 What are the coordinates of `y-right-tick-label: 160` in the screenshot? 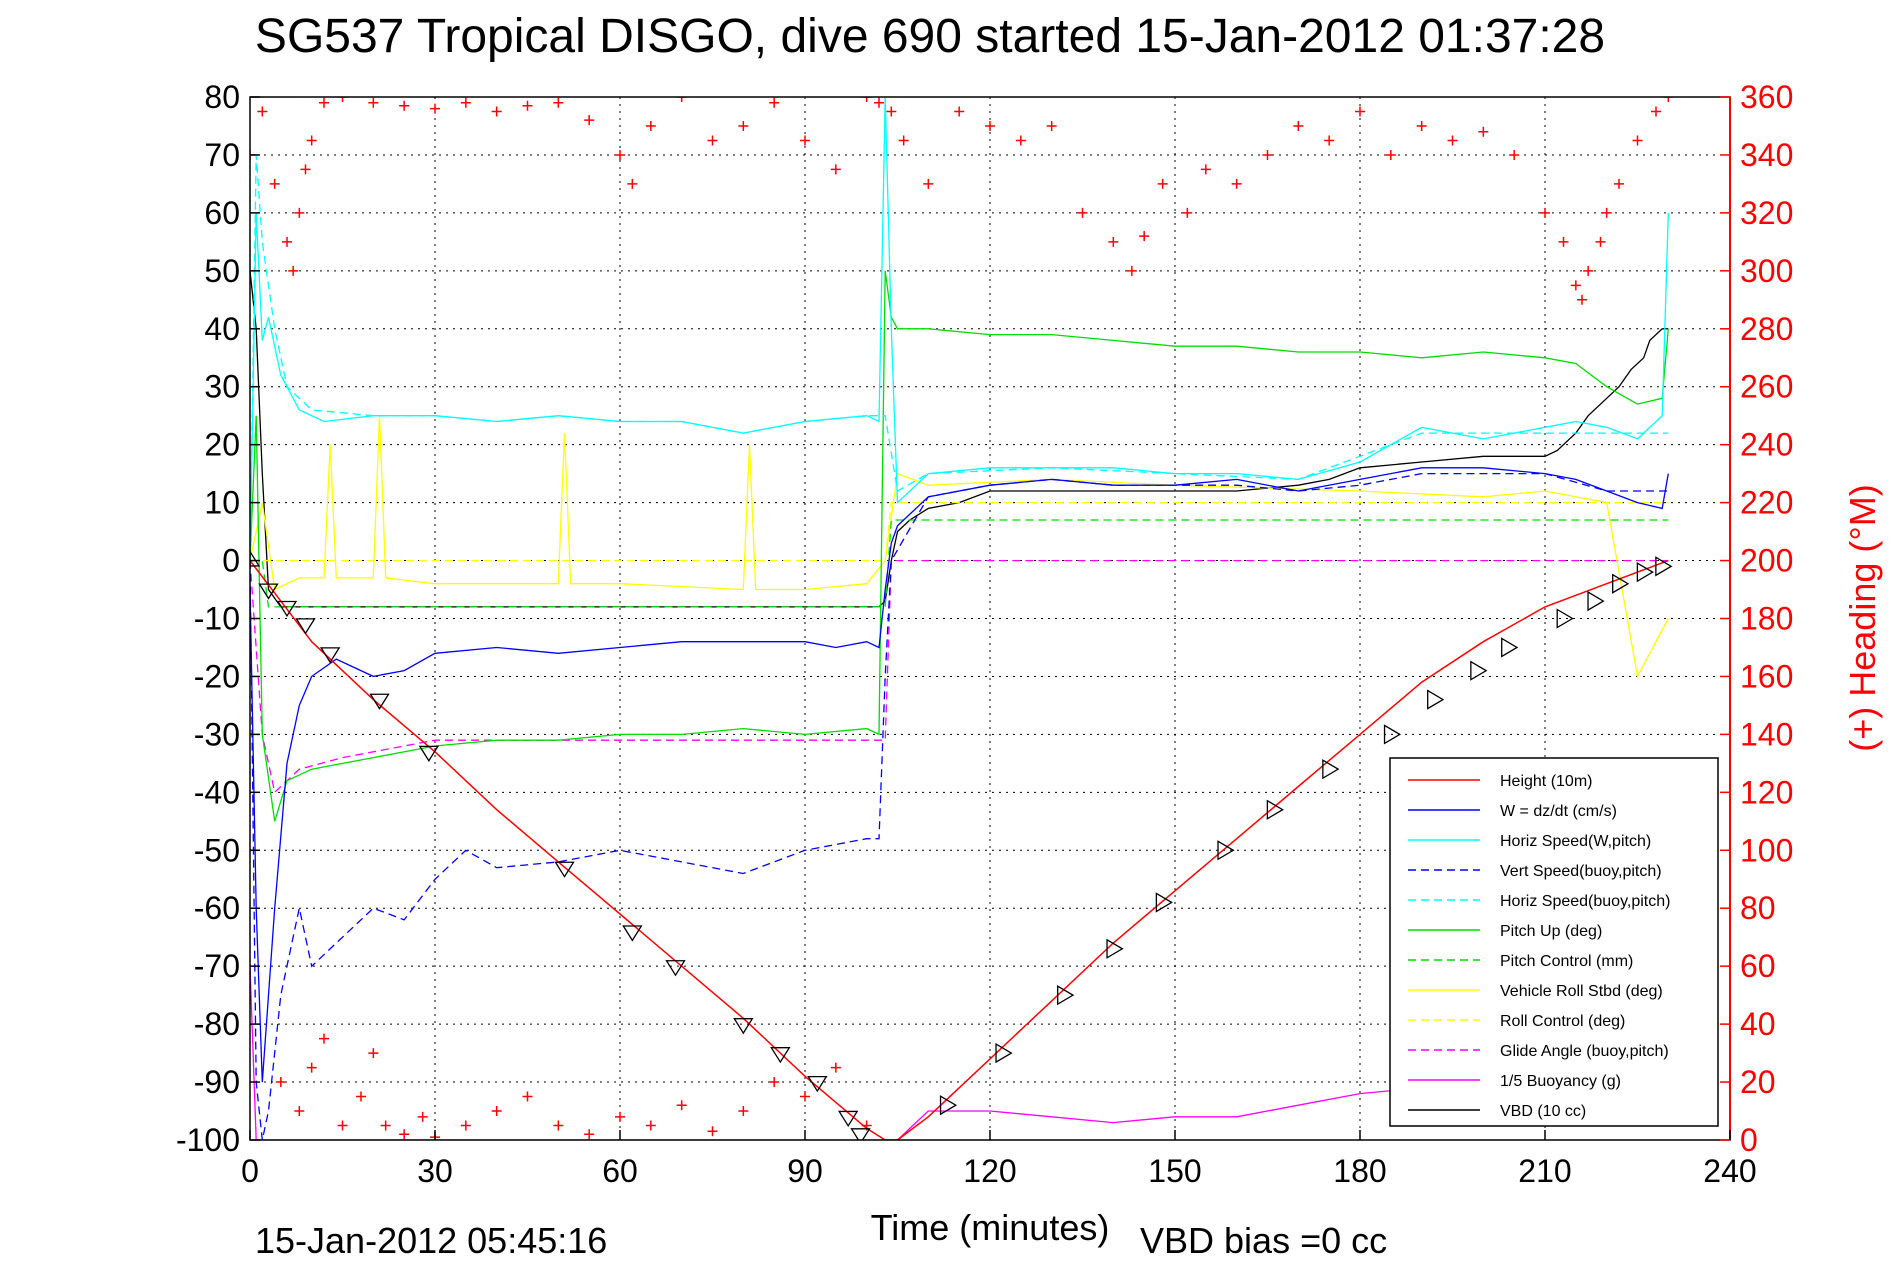 It's located at (1766, 676).